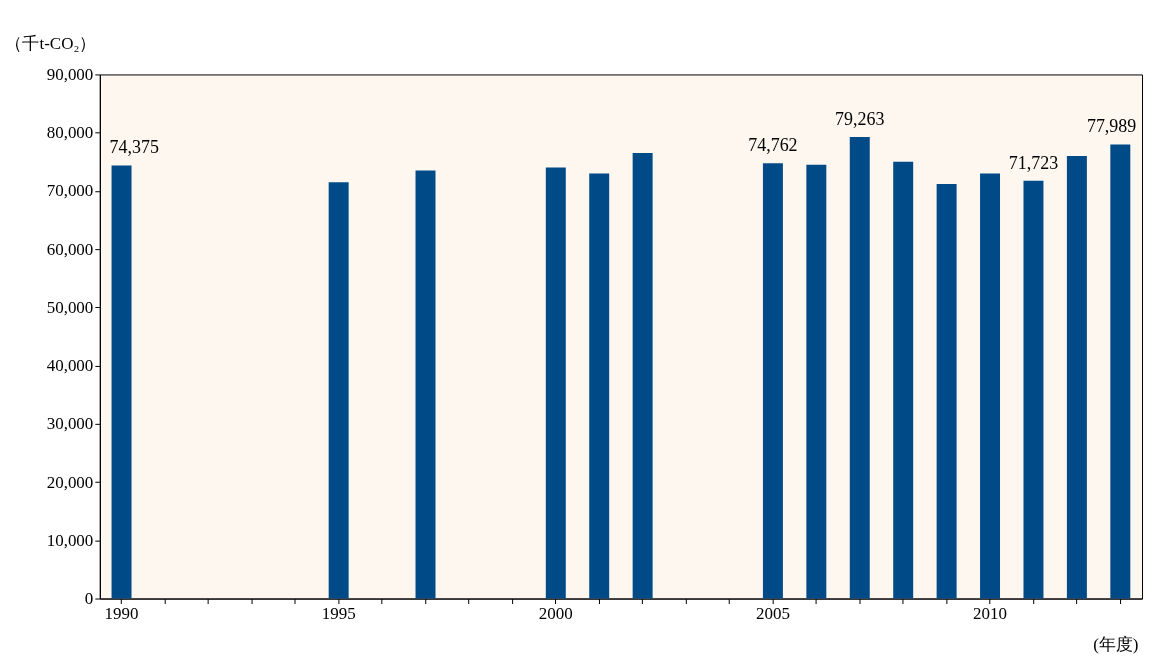 This screenshot has height=664, width=1157. Describe the element at coordinates (70, 74) in the screenshot. I see `y-tick-label: 90,000` at that location.